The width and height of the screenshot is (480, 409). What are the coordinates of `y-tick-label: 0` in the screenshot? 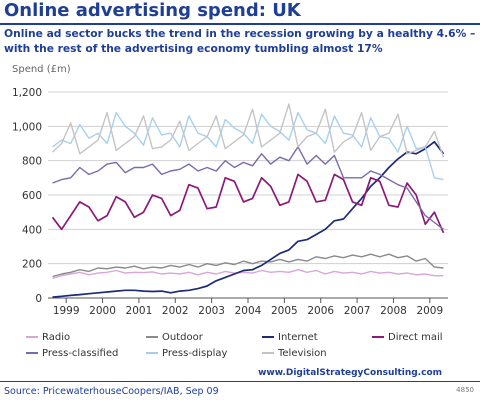 It's located at (38, 299).